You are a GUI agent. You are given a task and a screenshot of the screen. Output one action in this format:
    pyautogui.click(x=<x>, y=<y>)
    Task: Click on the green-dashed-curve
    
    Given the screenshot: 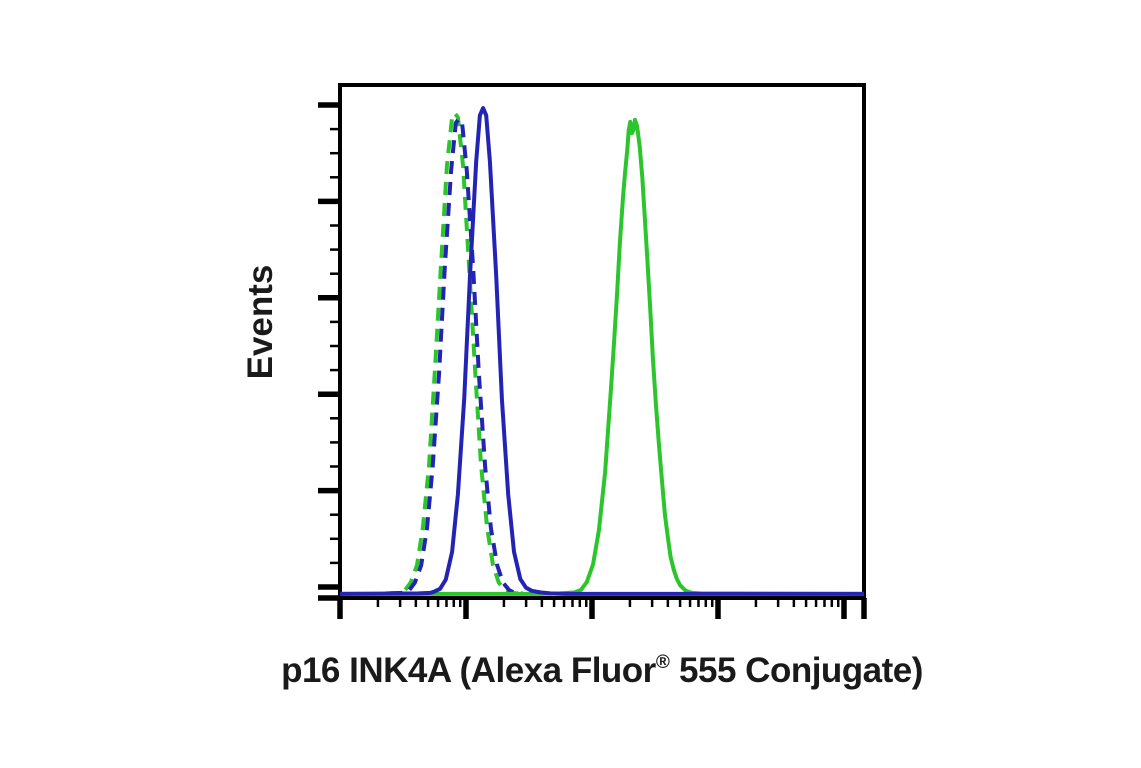 What is the action you would take?
    pyautogui.click(x=452, y=353)
    